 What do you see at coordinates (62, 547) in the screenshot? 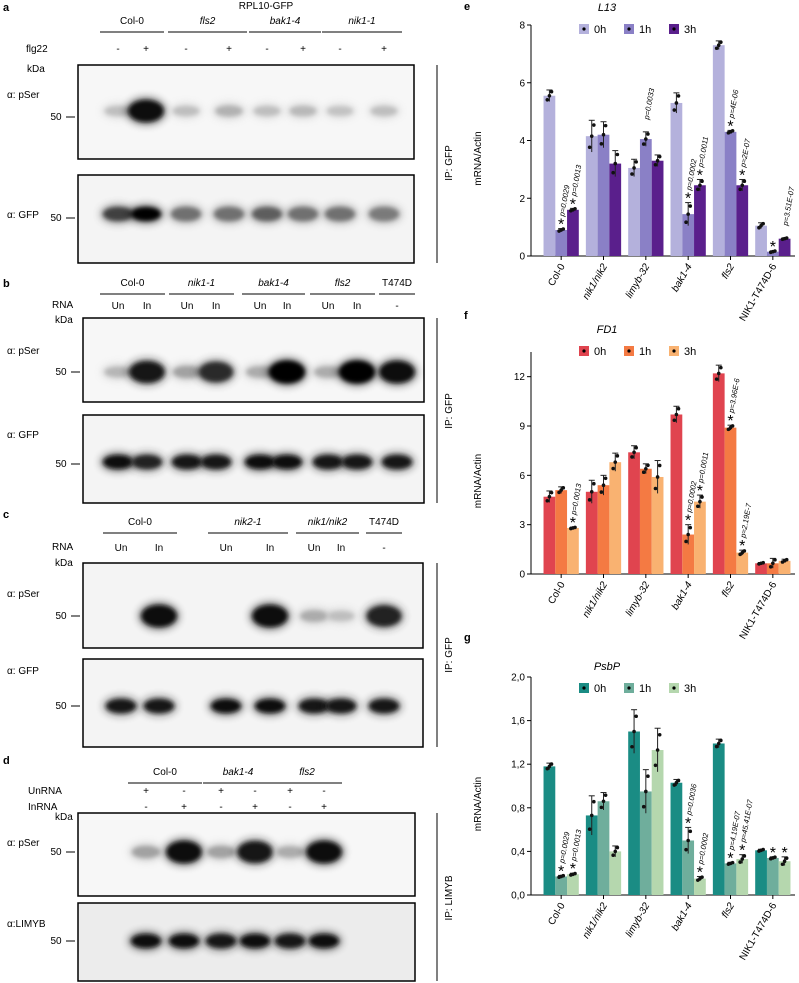
I see `rna-label: RNA` at bounding box center [62, 547].